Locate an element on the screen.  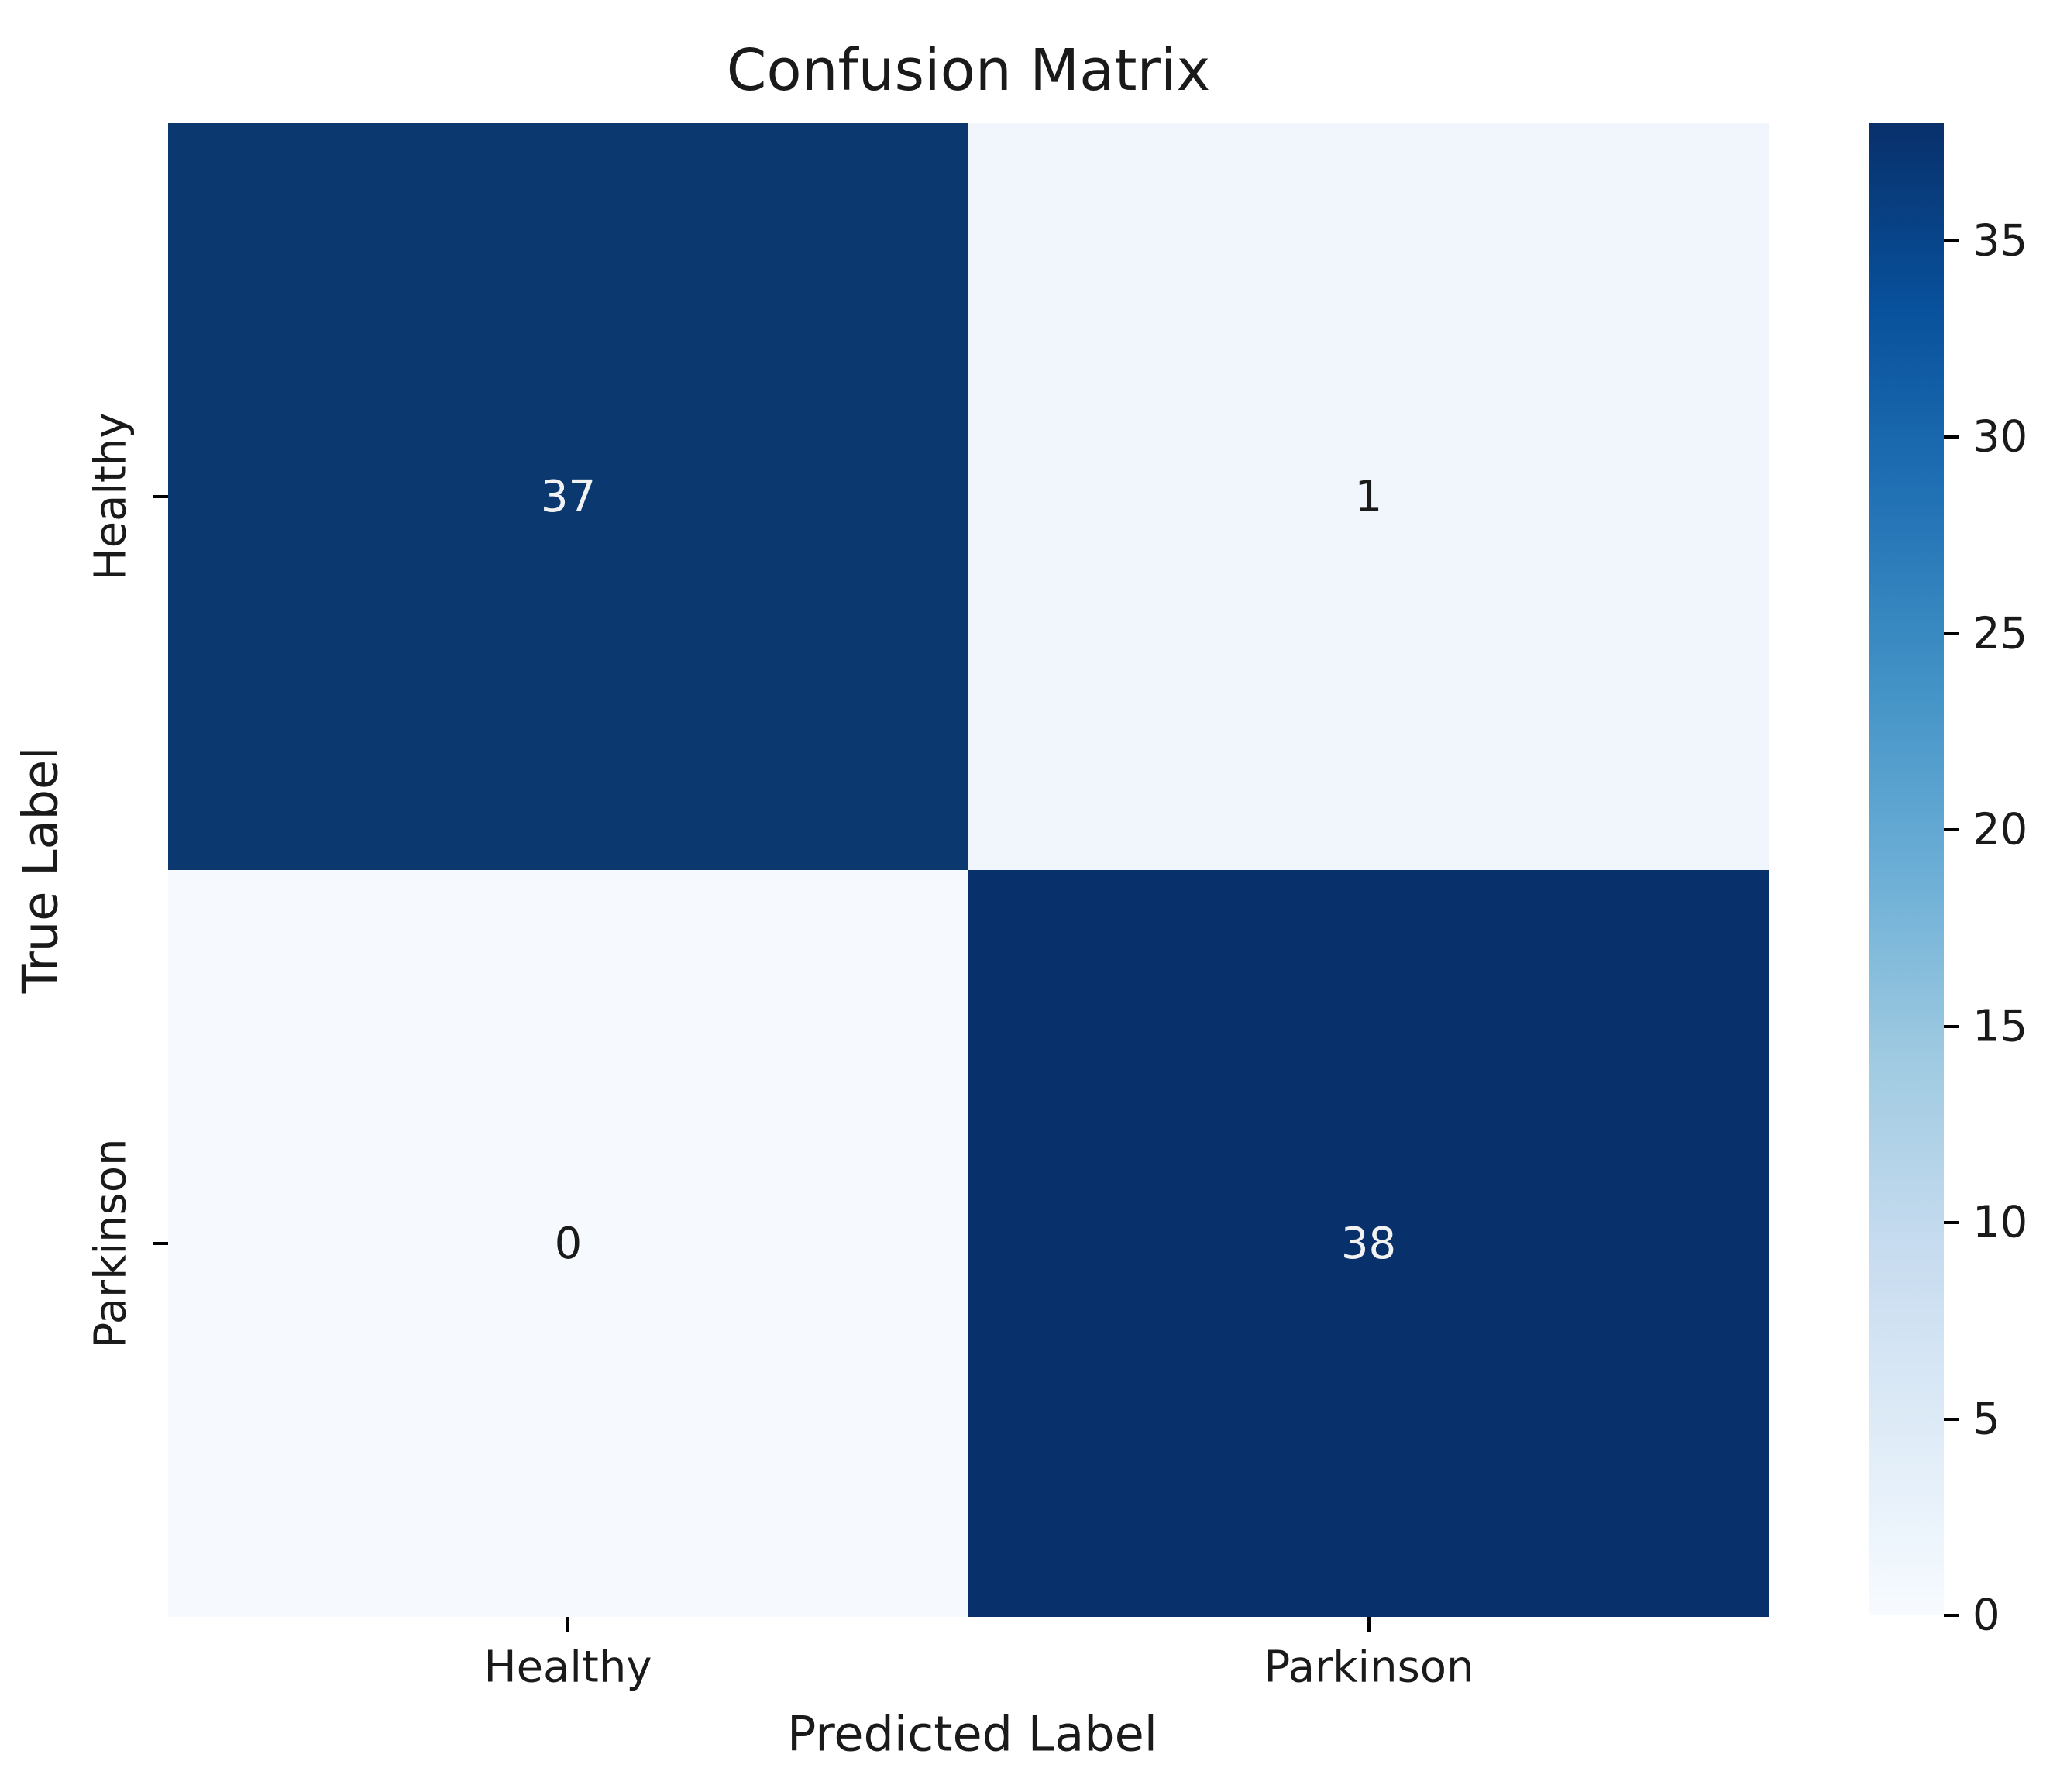
chart-title: Confusion Matrix is located at coordinates (968, 70).